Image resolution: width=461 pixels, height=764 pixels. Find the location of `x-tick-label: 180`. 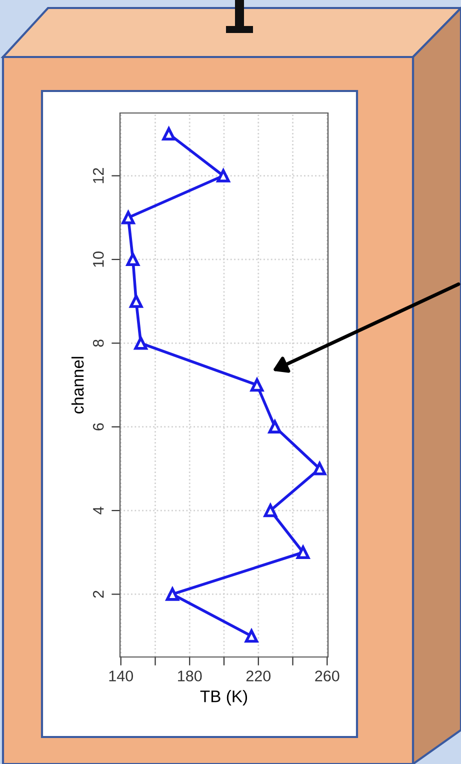

x-tick-label: 180 is located at coordinates (190, 676).